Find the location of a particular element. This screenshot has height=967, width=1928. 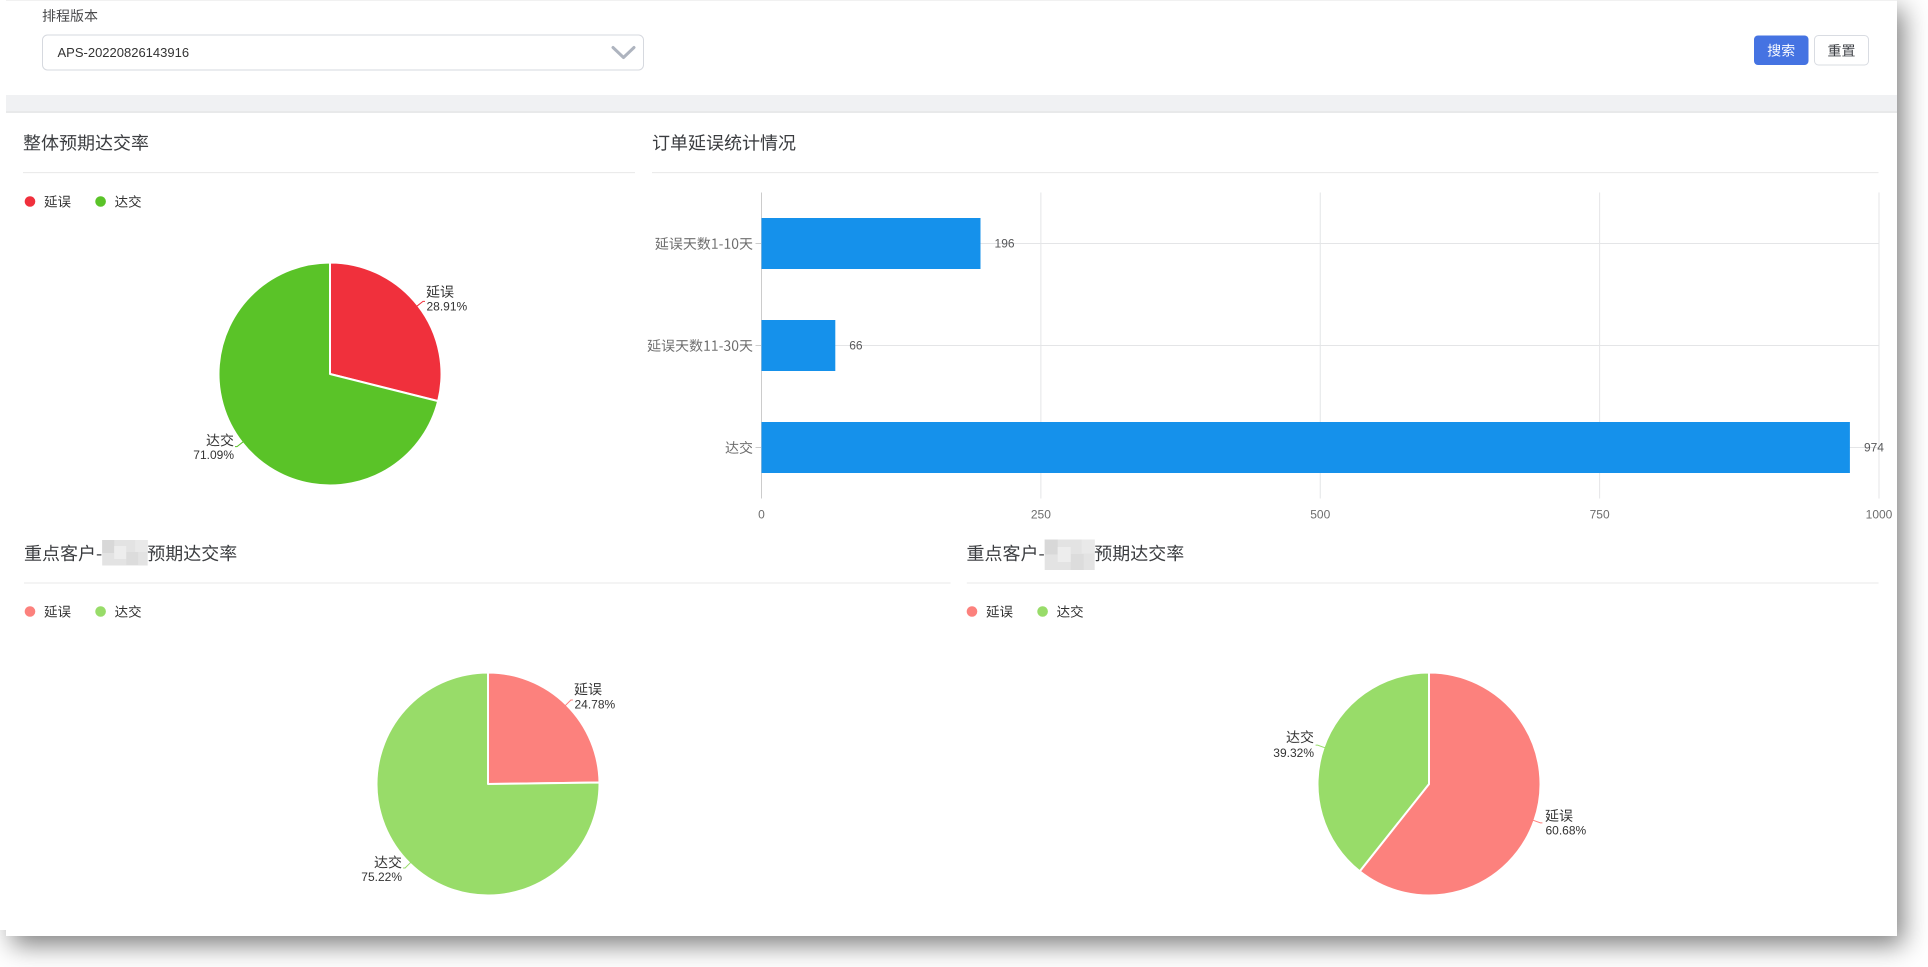

svg-text: 500 is located at coordinates (1320, 515).